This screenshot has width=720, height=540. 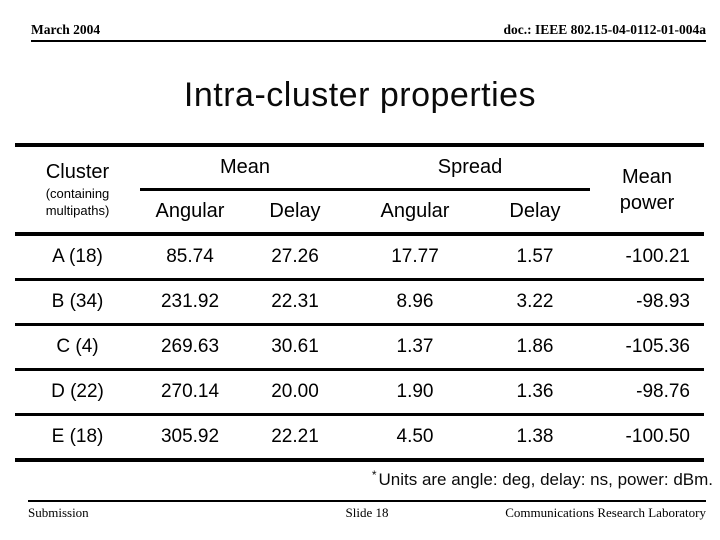 I want to click on column-header-mean-power: Mean power, so click(x=647, y=189).